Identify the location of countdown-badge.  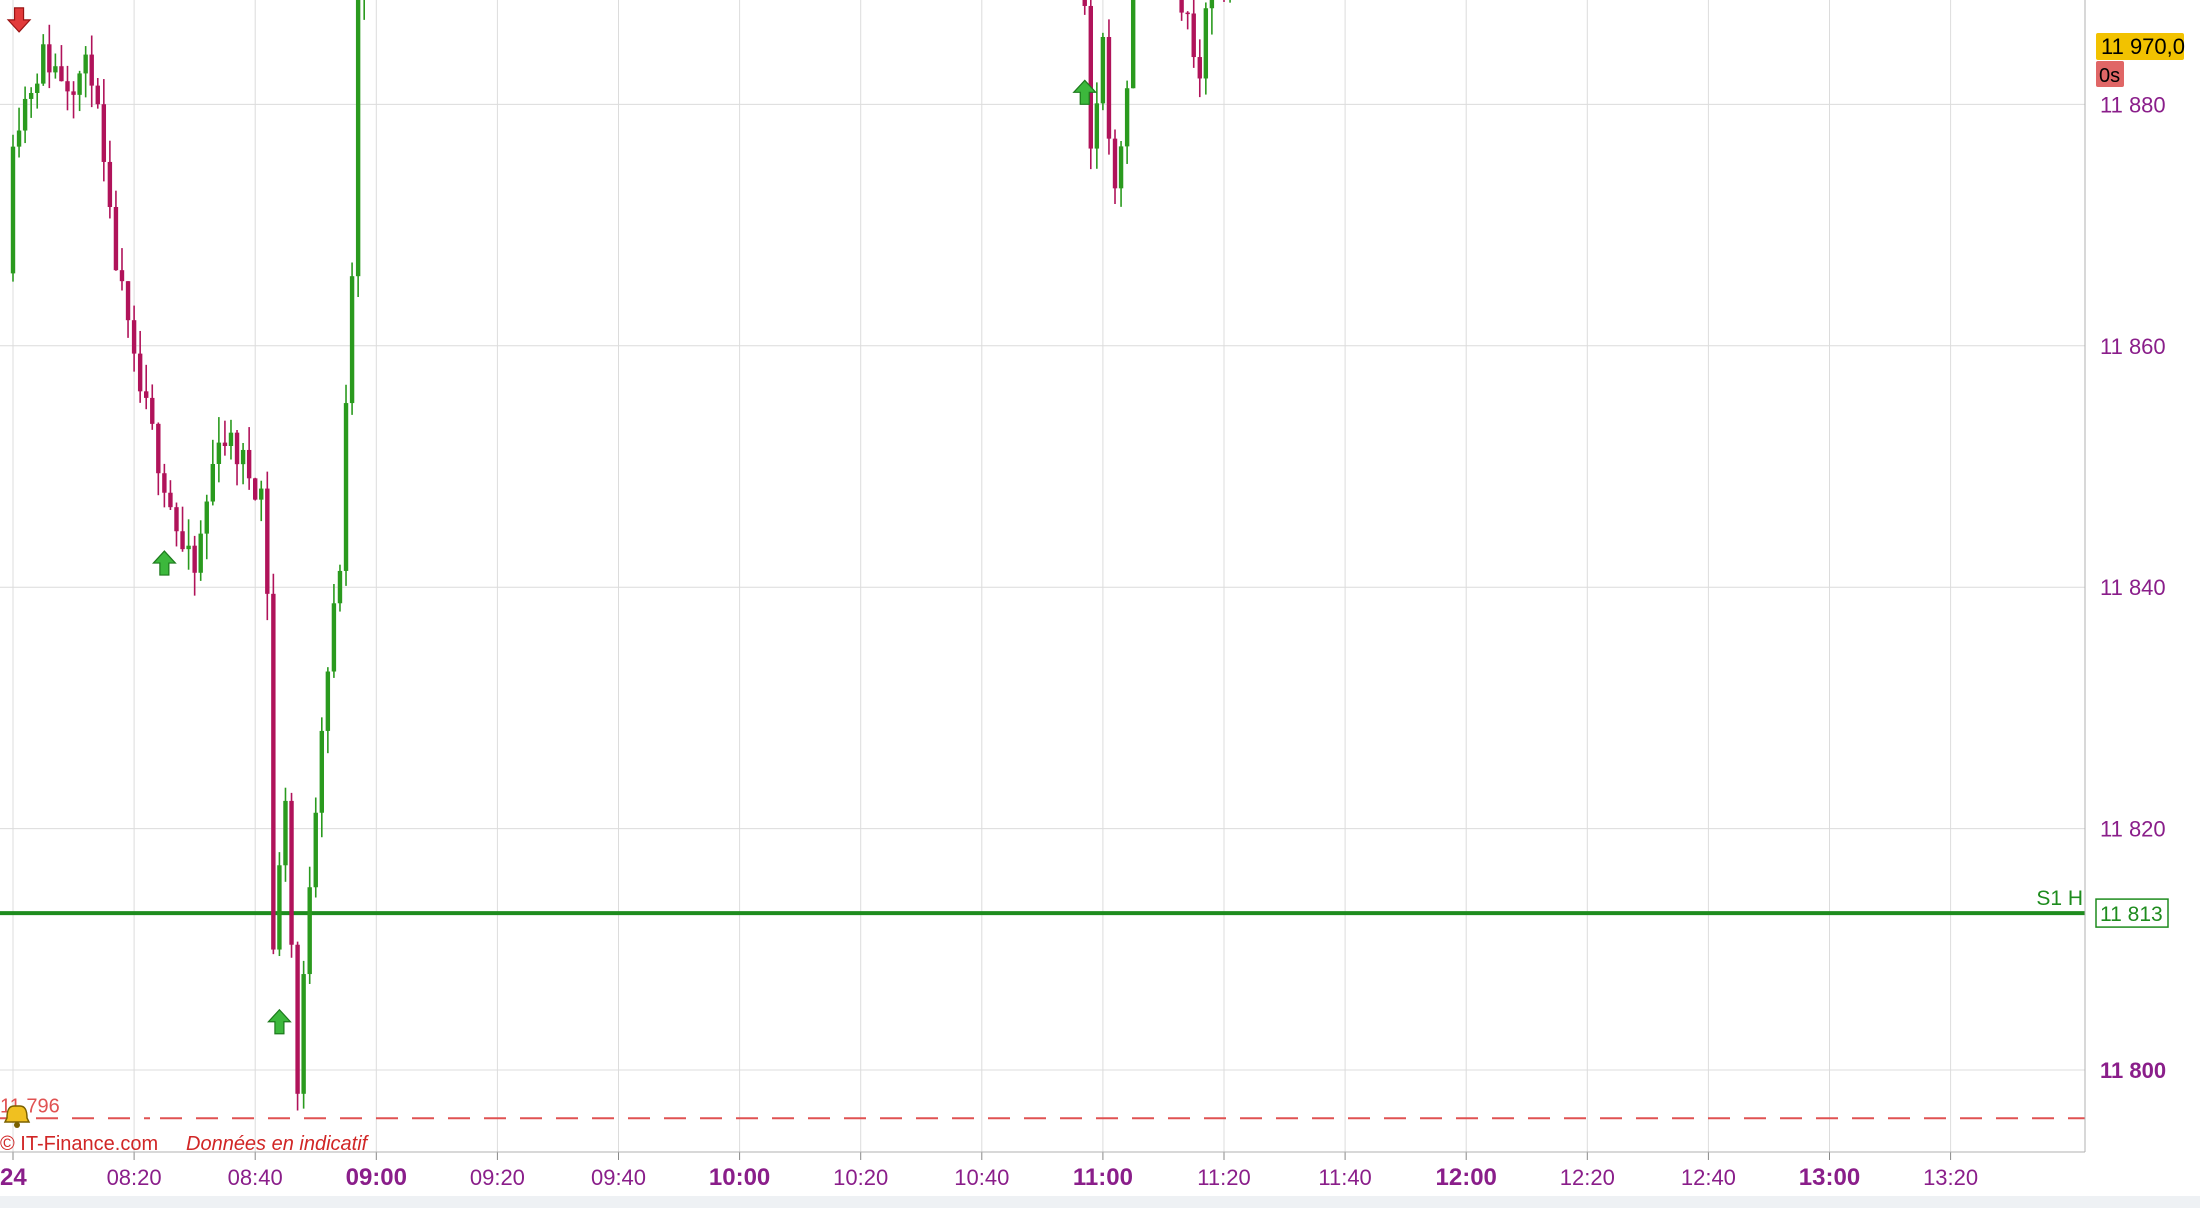
(2110, 74).